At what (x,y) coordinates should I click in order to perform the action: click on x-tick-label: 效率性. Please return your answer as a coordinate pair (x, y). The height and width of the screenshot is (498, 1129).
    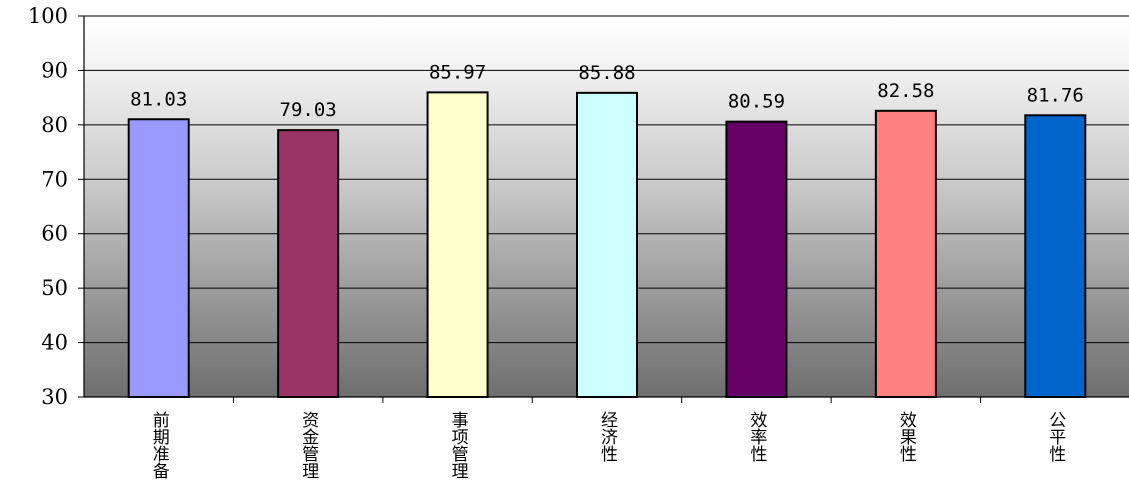
    Looking at the image, I should click on (756, 436).